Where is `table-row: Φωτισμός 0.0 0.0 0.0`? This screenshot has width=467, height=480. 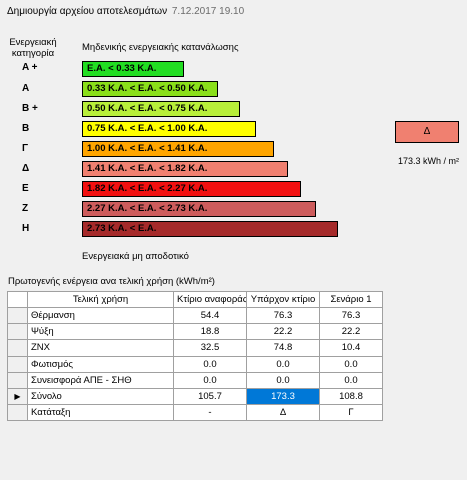 table-row: Φωτισμός 0.0 0.0 0.0 is located at coordinates (195, 364).